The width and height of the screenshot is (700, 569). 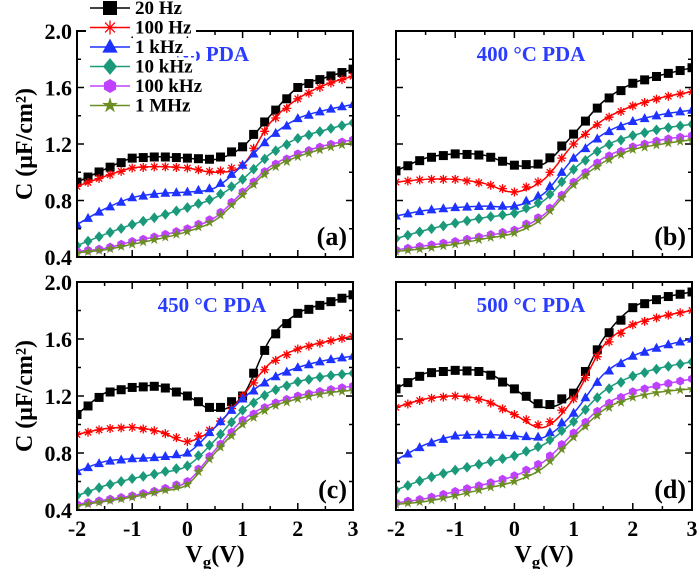 What do you see at coordinates (59, 144) in the screenshot?
I see `y-tick-label: 1.2` at bounding box center [59, 144].